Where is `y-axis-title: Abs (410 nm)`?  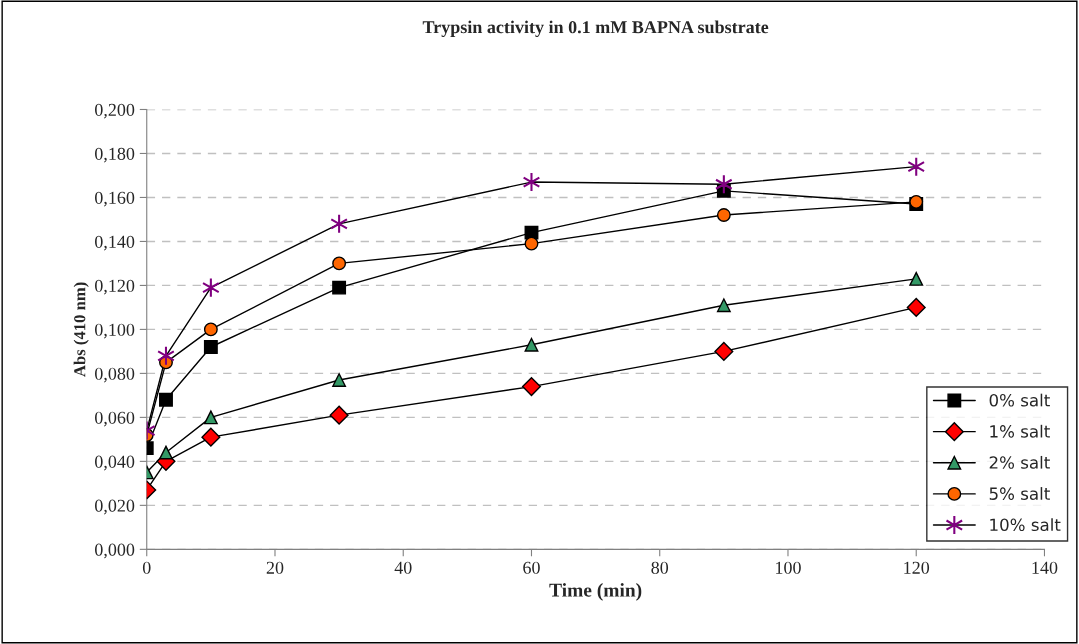
y-axis-title: Abs (410 nm) is located at coordinates (81, 329).